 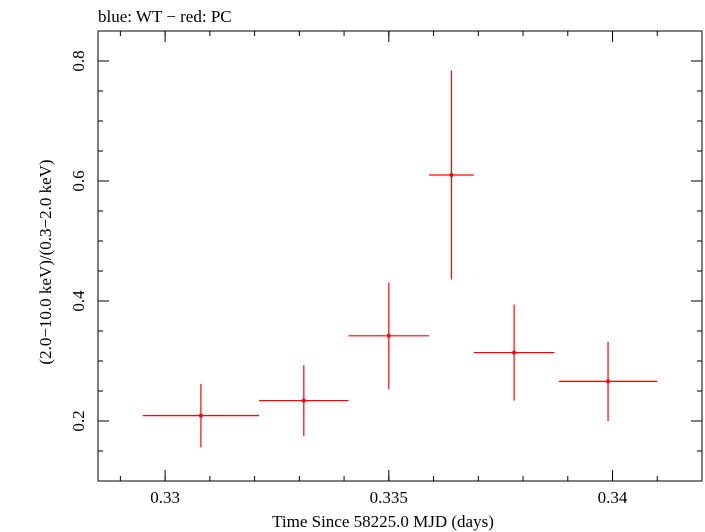 I want to click on y-axis-label: (2.0−10.0 keV)/(0.3−2.0 keV), so click(x=45, y=261).